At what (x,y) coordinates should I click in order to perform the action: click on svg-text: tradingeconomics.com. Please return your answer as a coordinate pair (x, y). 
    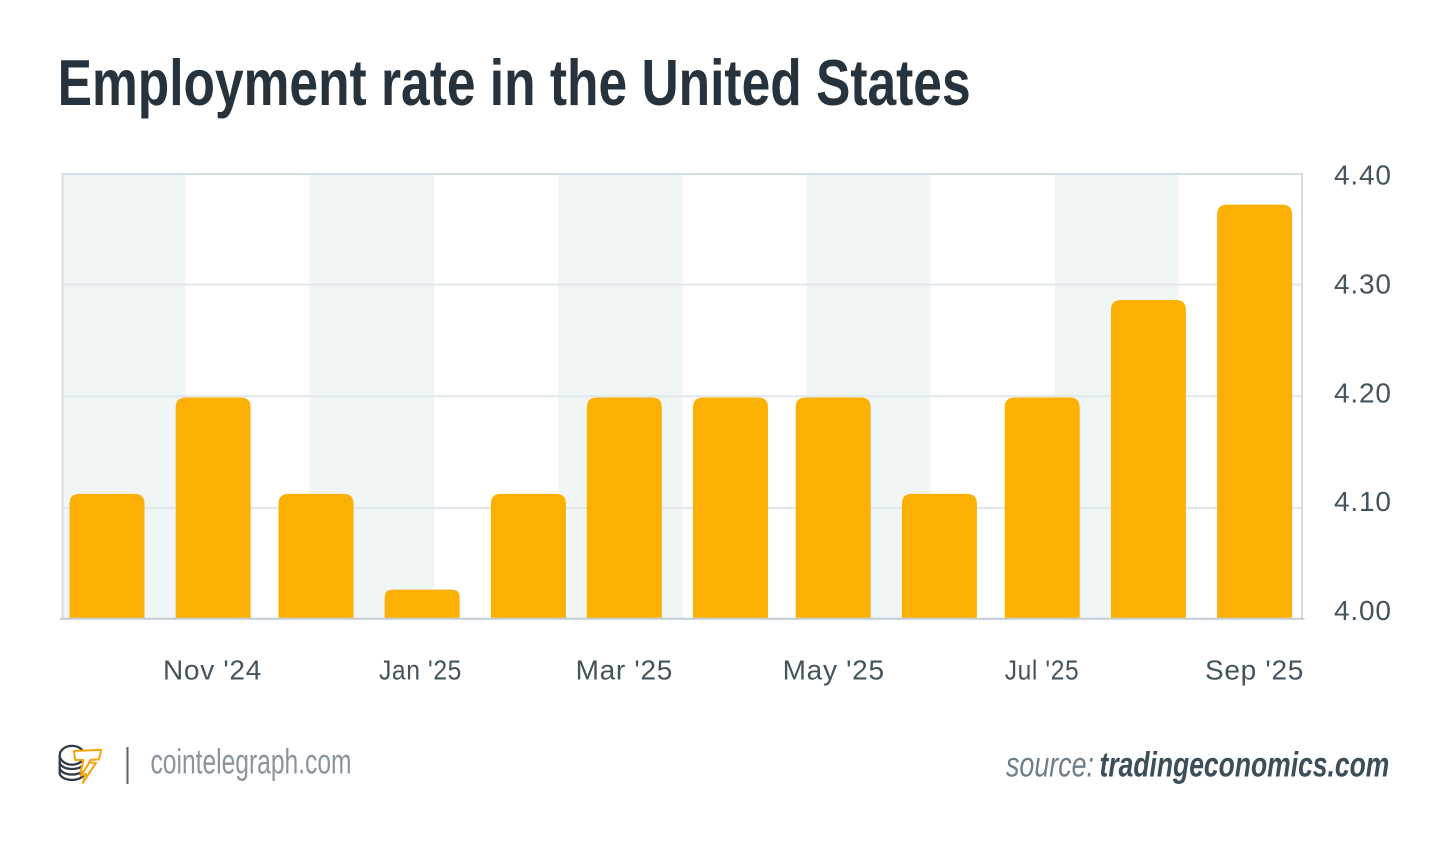
    Looking at the image, I should click on (1245, 765).